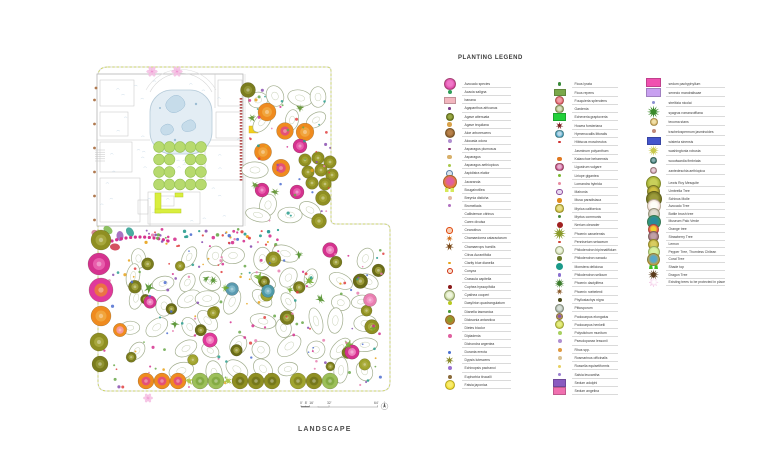 This screenshot has width=780, height=472. I want to click on existing-tree-blossoms, so click(163, 234).